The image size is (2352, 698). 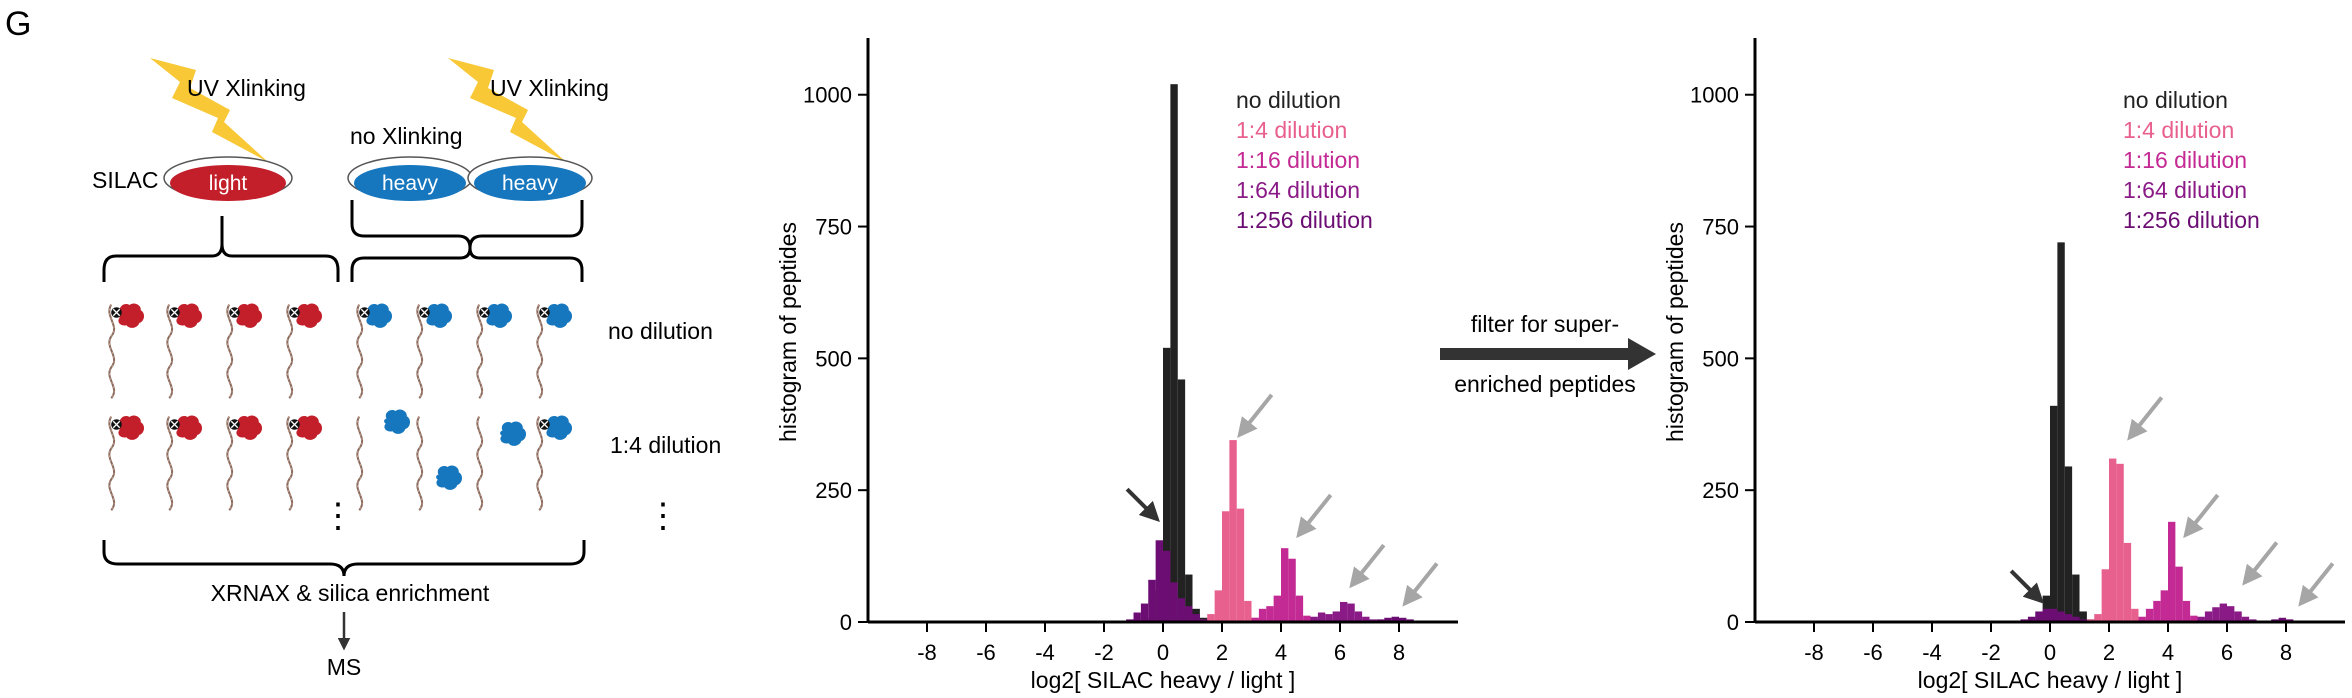 I want to click on dish-heavy-2: heavy, so click(x=530, y=178).